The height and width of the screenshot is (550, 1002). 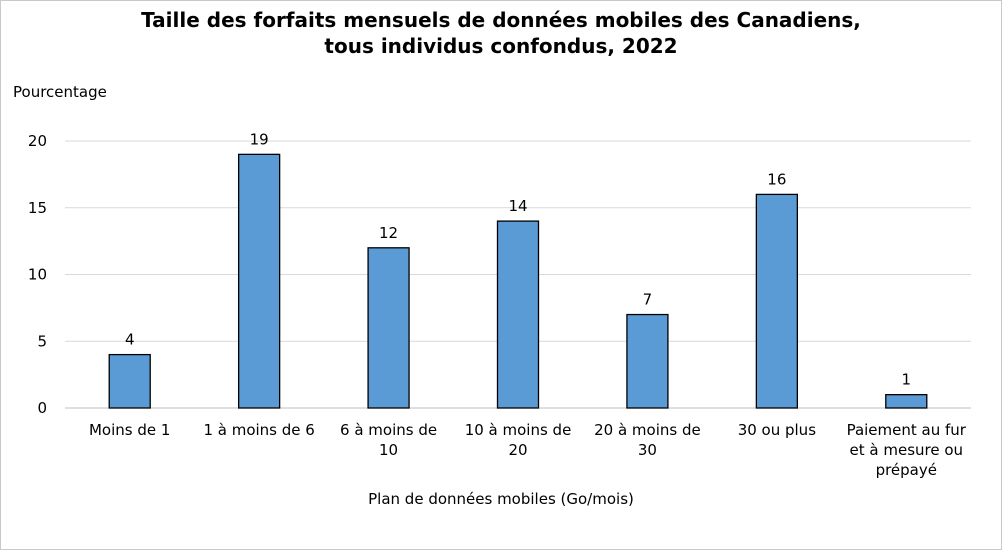 I want to click on x-tick-label: 20 à moins de 30, so click(x=647, y=440).